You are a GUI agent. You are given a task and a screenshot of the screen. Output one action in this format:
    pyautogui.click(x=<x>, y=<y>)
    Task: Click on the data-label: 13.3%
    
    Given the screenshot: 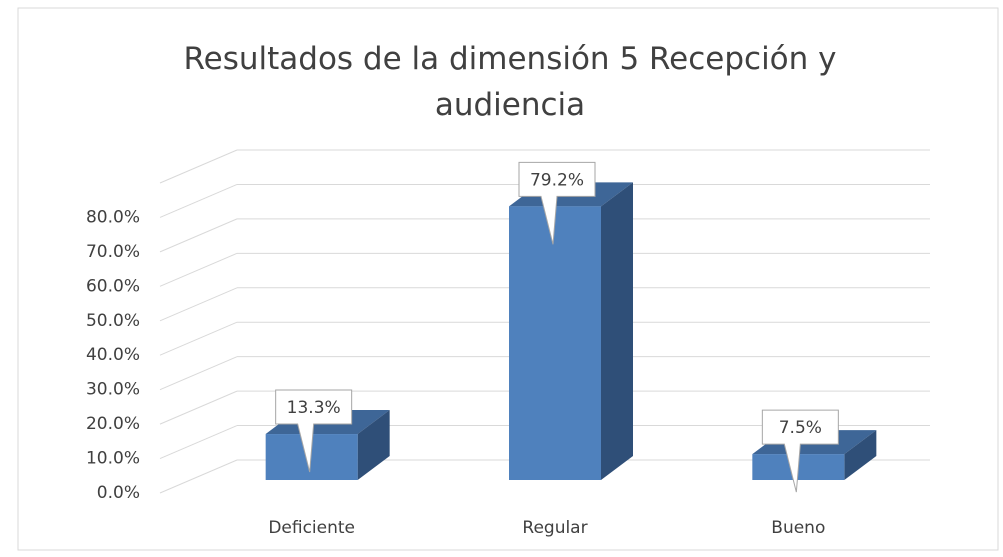 What is the action you would take?
    pyautogui.click(x=314, y=408)
    